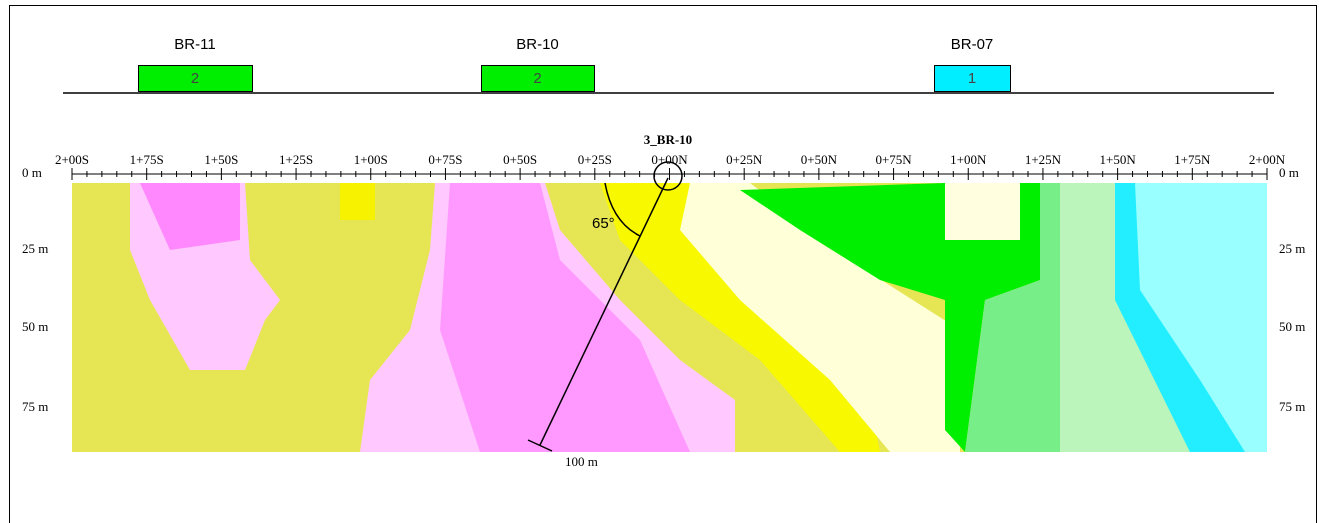  I want to click on borehole-label: BR-07, so click(972, 44).